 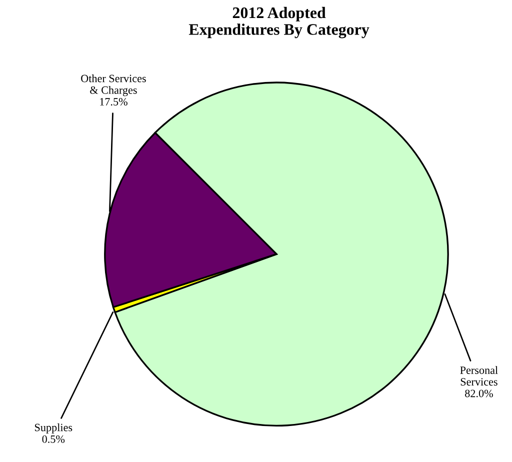 I want to click on slice-label: Supplies, so click(x=53, y=428).